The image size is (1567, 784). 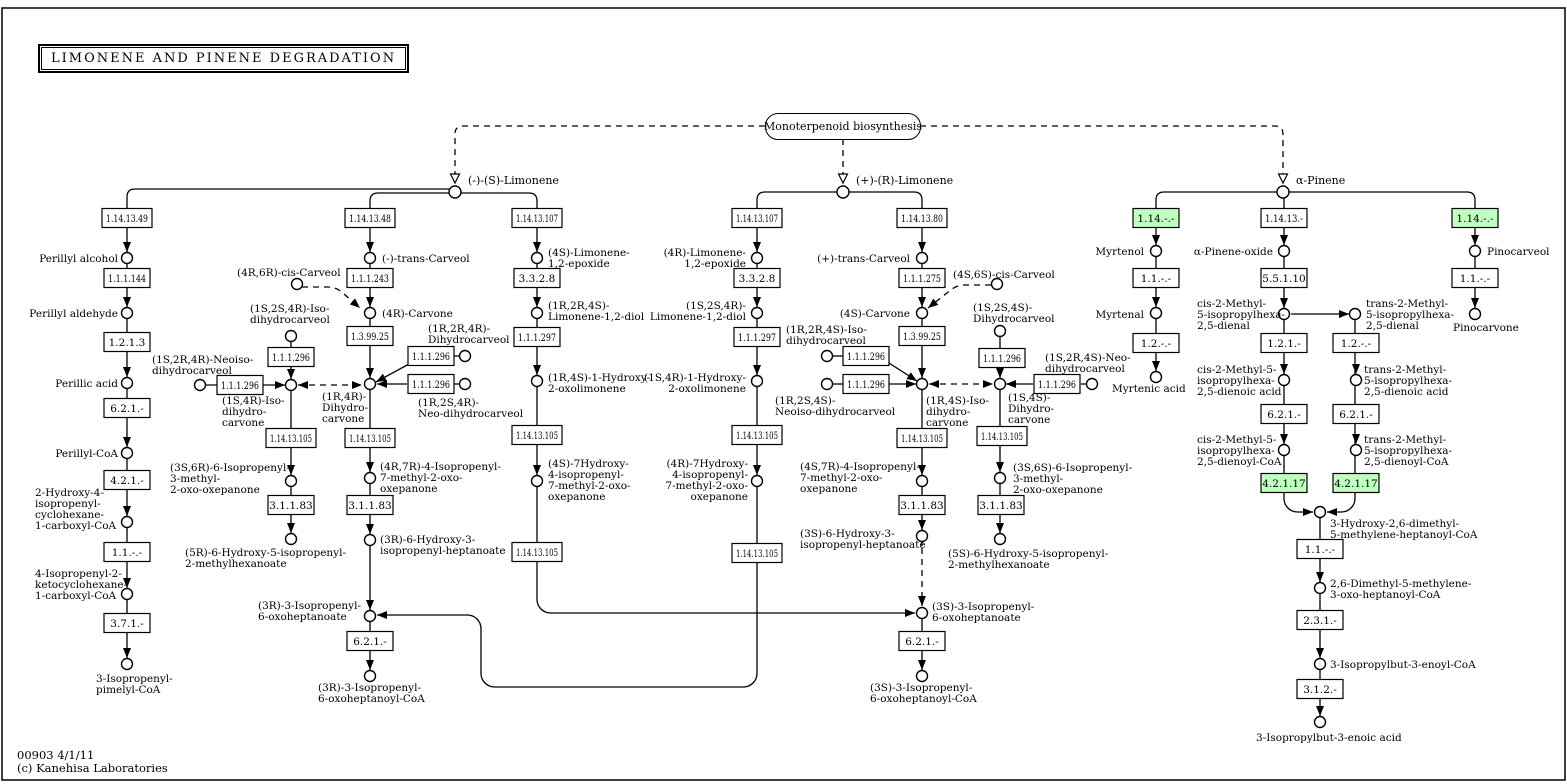 I want to click on enzyme-box-2-3-1-: 2.3.1.-, so click(x=1320, y=620).